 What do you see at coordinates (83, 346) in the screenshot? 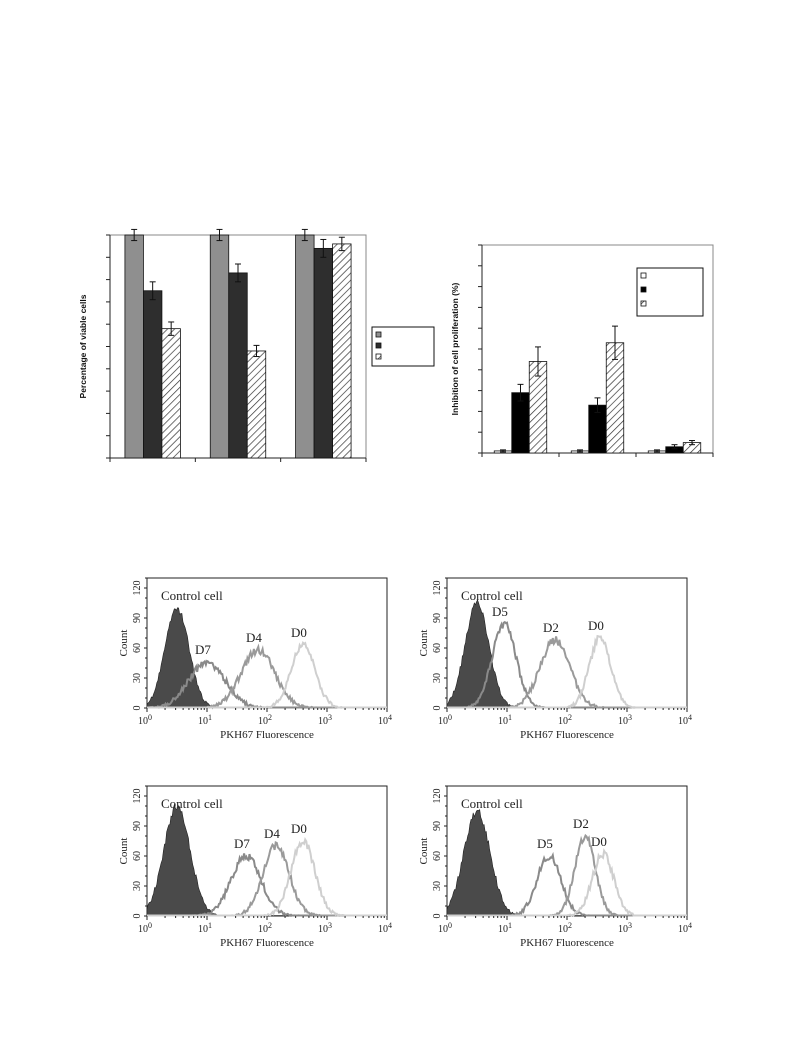
I see `y-axis-label: Percentage of viable cells` at bounding box center [83, 346].